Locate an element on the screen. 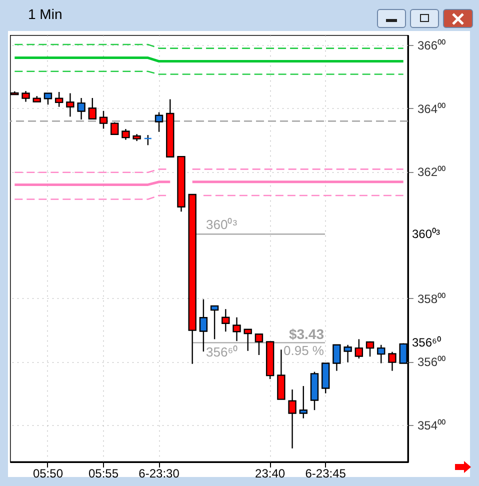 Image resolution: width=479 pixels, height=486 pixels. y-tick-label: 356⁰⁰ is located at coordinates (432, 362).